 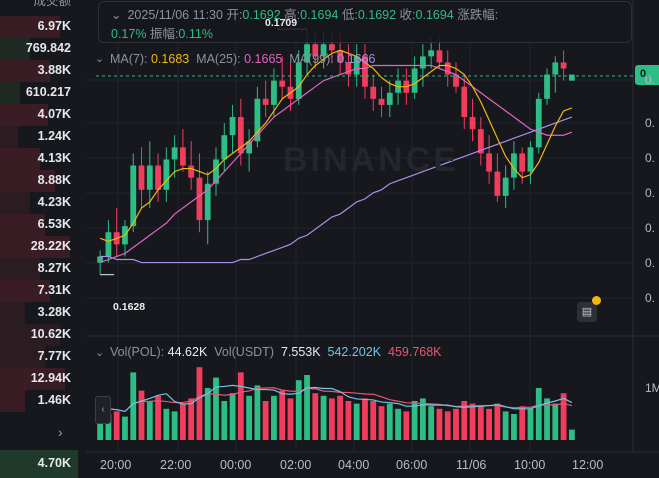 What do you see at coordinates (50, 378) in the screenshot?
I see `volume-row-value: 12.94K` at bounding box center [50, 378].